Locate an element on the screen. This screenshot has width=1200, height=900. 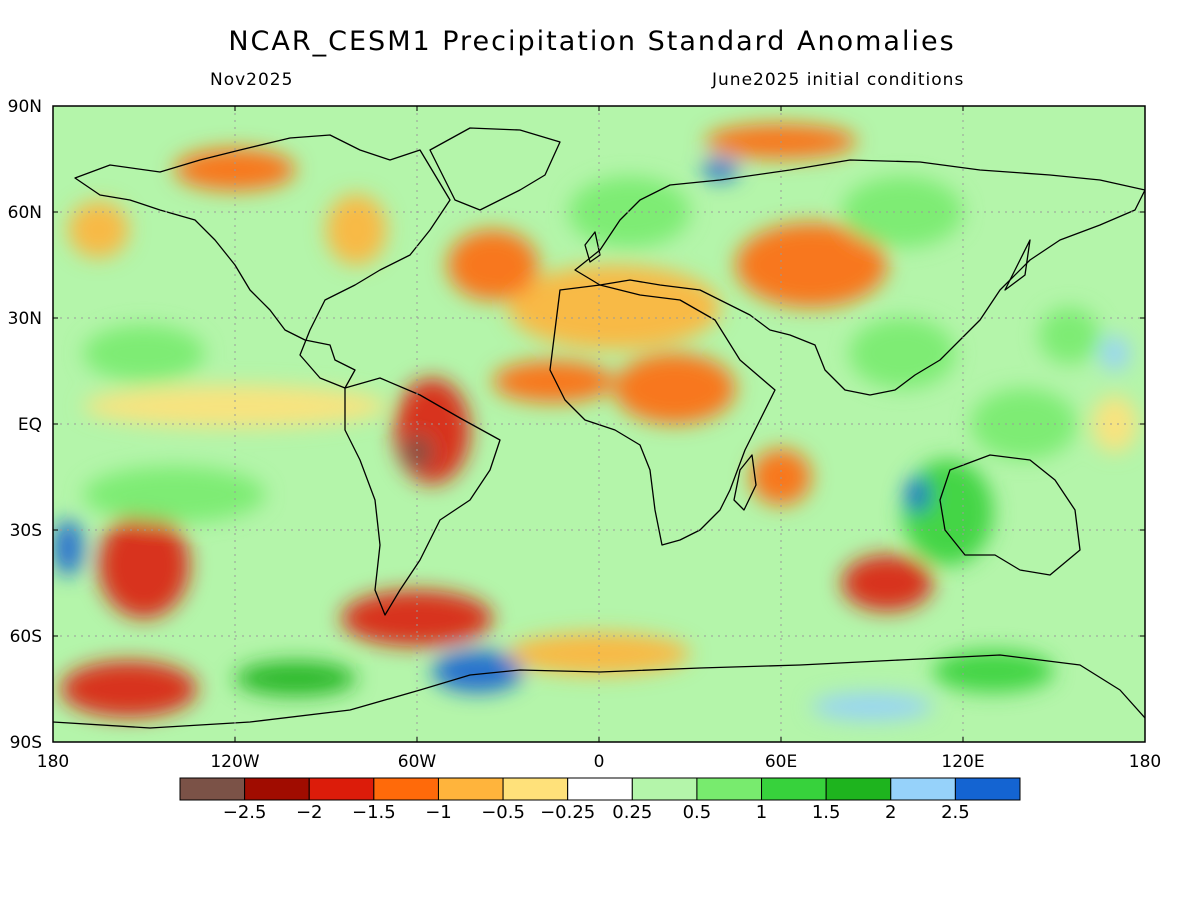
forecast-month: Nov2025 is located at coordinates (252, 80).